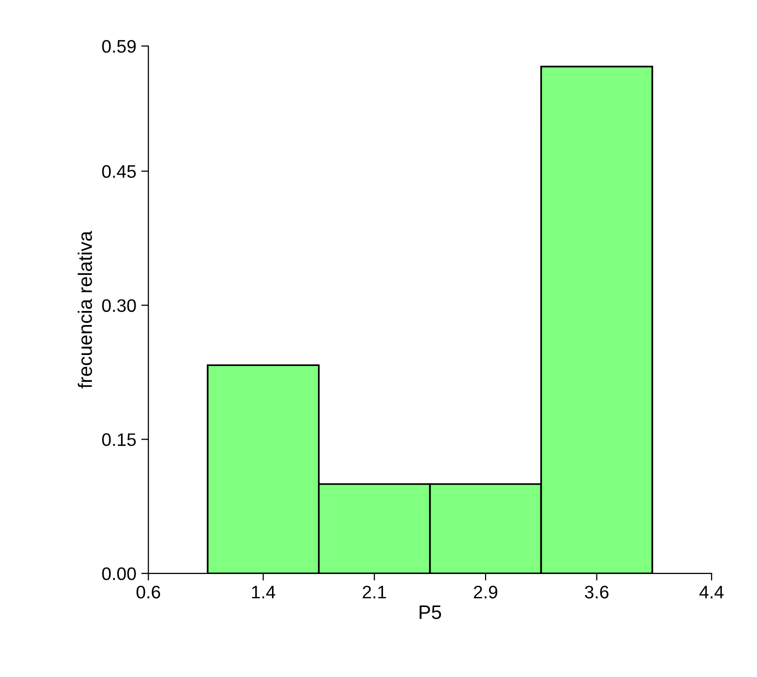 Image resolution: width=757 pixels, height=677 pixels. I want to click on x-tick-label: 4.4, so click(711, 592).